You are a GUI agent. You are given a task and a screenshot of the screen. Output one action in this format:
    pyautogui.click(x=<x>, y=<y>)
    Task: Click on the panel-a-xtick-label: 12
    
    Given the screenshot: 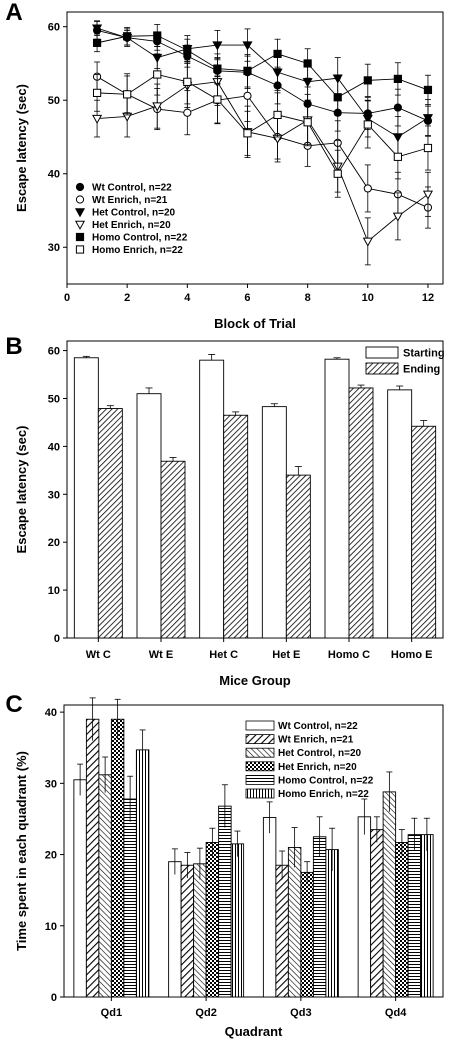 What is the action you would take?
    pyautogui.click(x=428, y=298)
    